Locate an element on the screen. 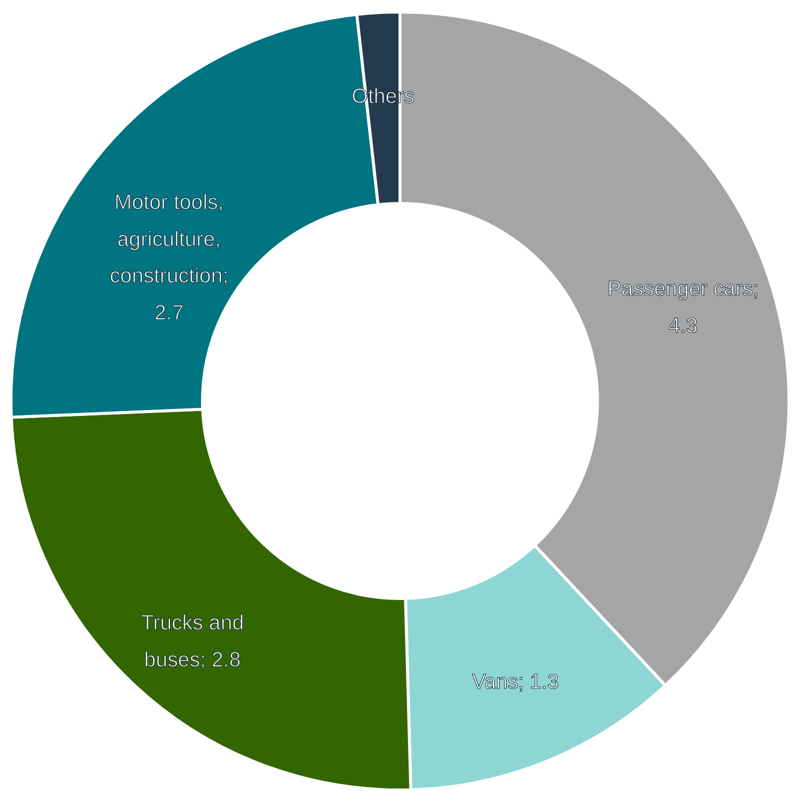  slice-label: Vans; 1.3 is located at coordinates (515, 682).